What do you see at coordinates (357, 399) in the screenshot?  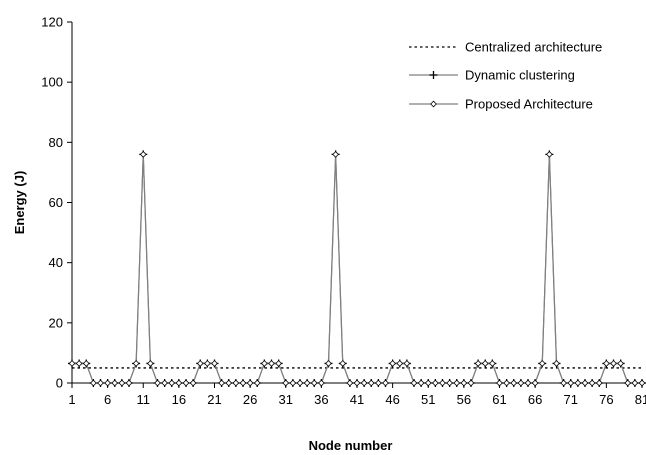 I see `x-tick-label: 41` at bounding box center [357, 399].